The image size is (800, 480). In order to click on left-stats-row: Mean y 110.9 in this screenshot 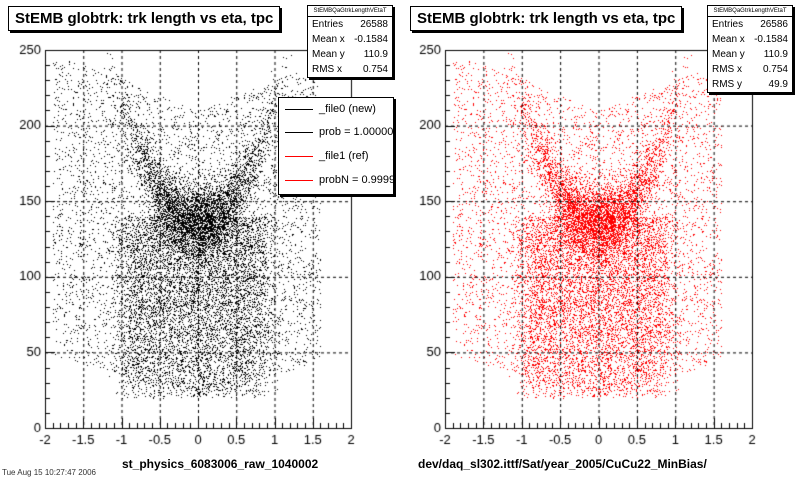, I will do `click(350, 54)`.